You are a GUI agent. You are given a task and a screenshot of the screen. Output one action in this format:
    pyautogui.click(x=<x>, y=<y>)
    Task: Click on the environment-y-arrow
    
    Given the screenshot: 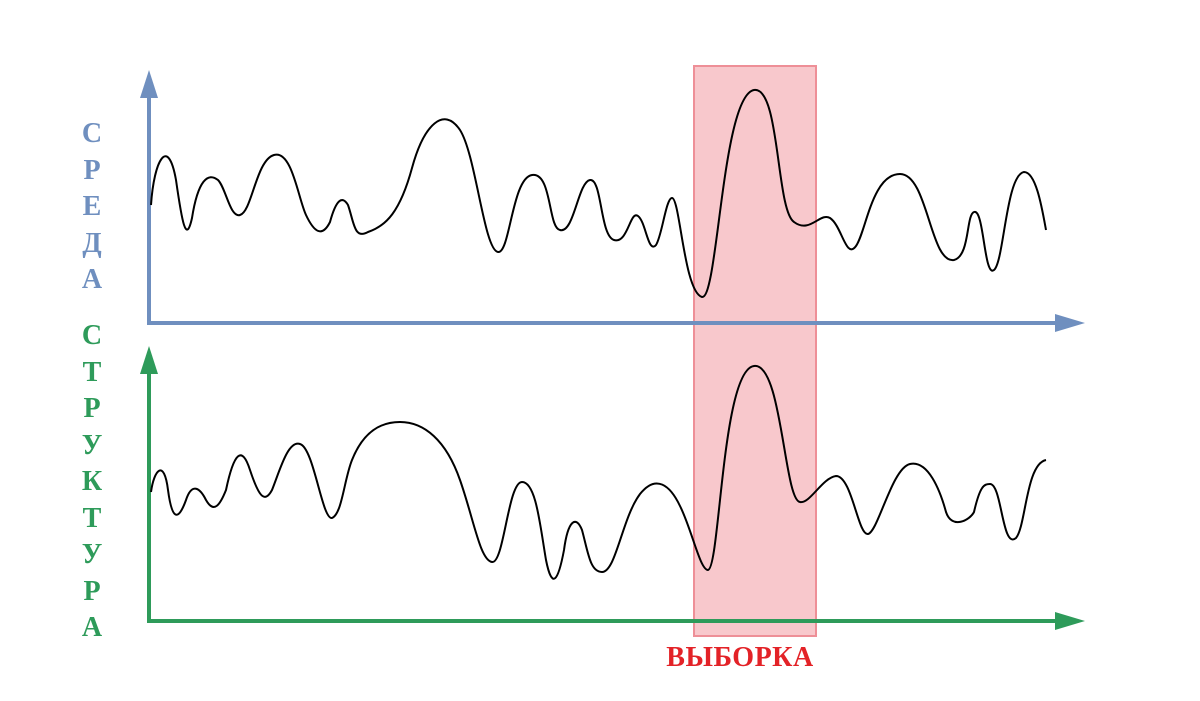 What is the action you would take?
    pyautogui.click(x=149, y=84)
    